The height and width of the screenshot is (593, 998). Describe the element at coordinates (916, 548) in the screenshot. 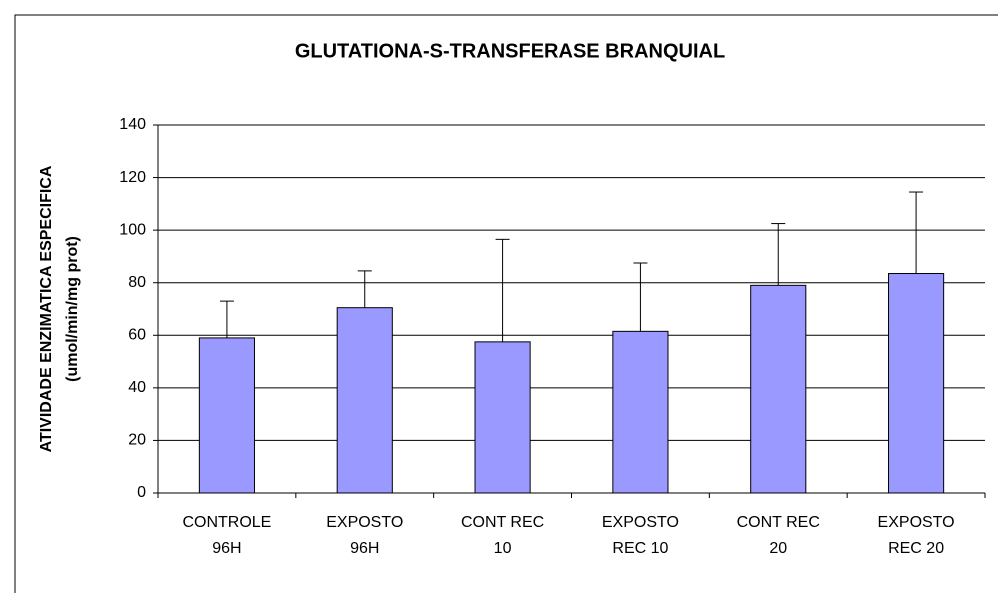

I see `x-tick-label: REC 20` at that location.